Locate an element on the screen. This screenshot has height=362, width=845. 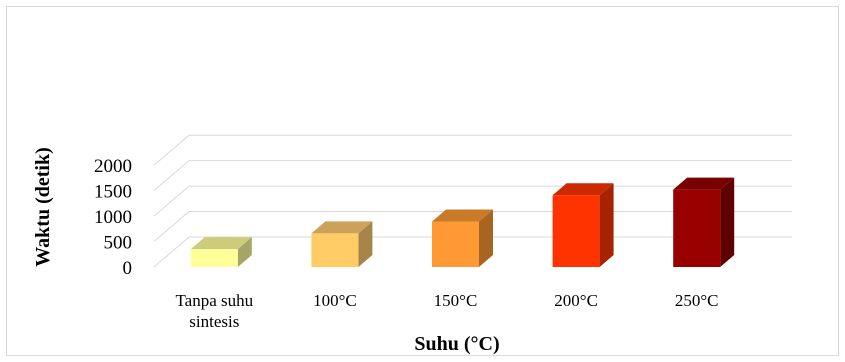
x-category-label: 100°C is located at coordinates (335, 300).